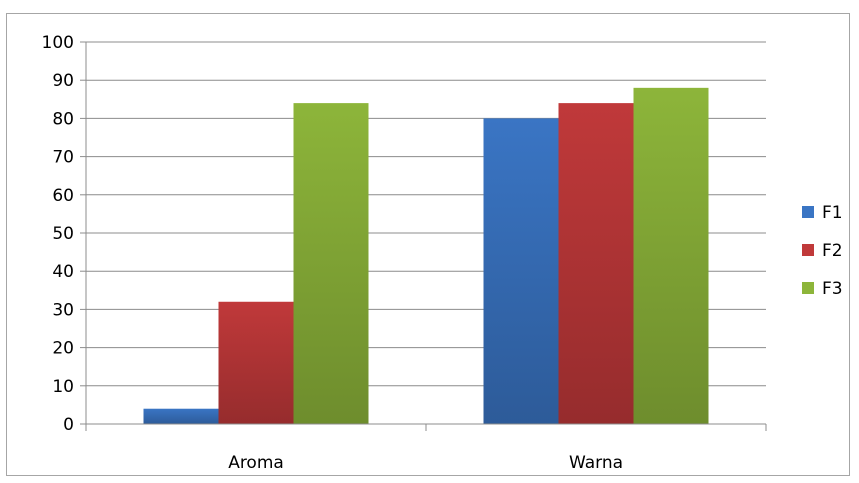 This screenshot has width=859, height=483. I want to click on y-tick-label: 80, so click(63, 119).